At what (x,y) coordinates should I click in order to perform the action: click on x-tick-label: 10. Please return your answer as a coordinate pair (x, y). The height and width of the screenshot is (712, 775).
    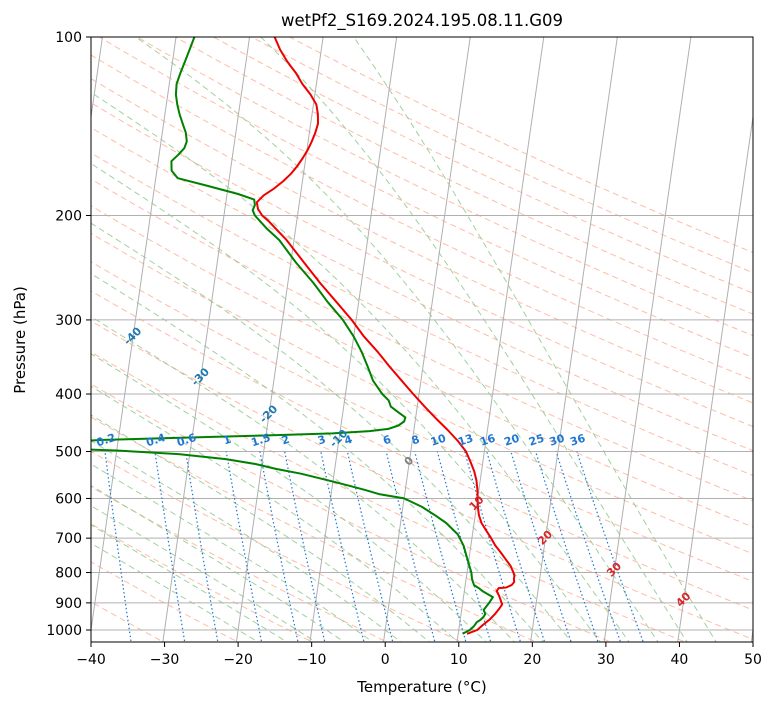
    Looking at the image, I should click on (459, 660).